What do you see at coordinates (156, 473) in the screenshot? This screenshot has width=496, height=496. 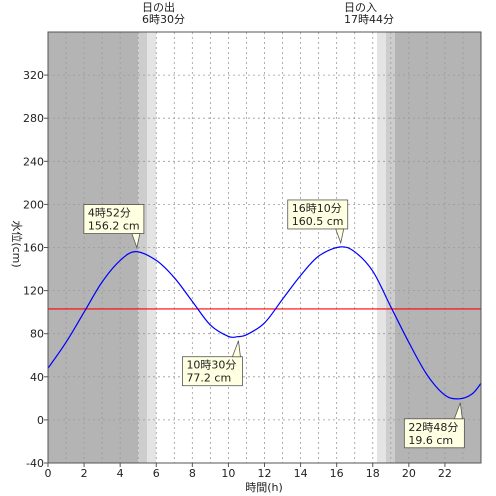 I see `x-tick-label: 6` at bounding box center [156, 473].